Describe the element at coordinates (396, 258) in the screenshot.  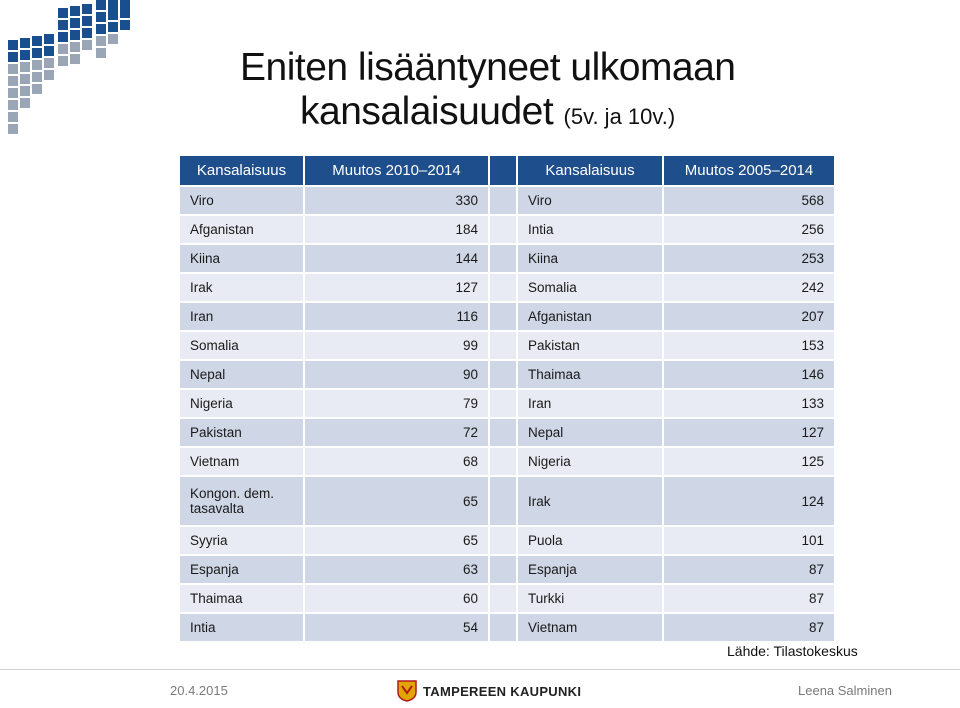
I see `row-value-a: 144` at that location.